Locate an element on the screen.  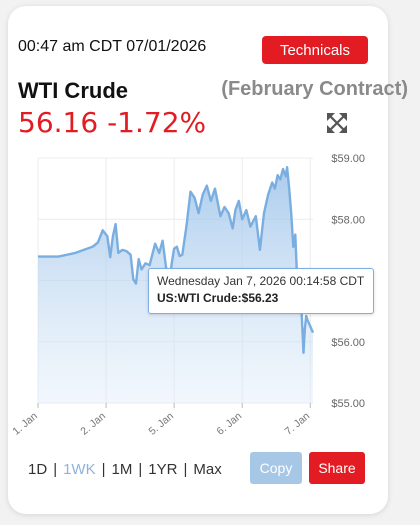
share-button: Share is located at coordinates (337, 468).